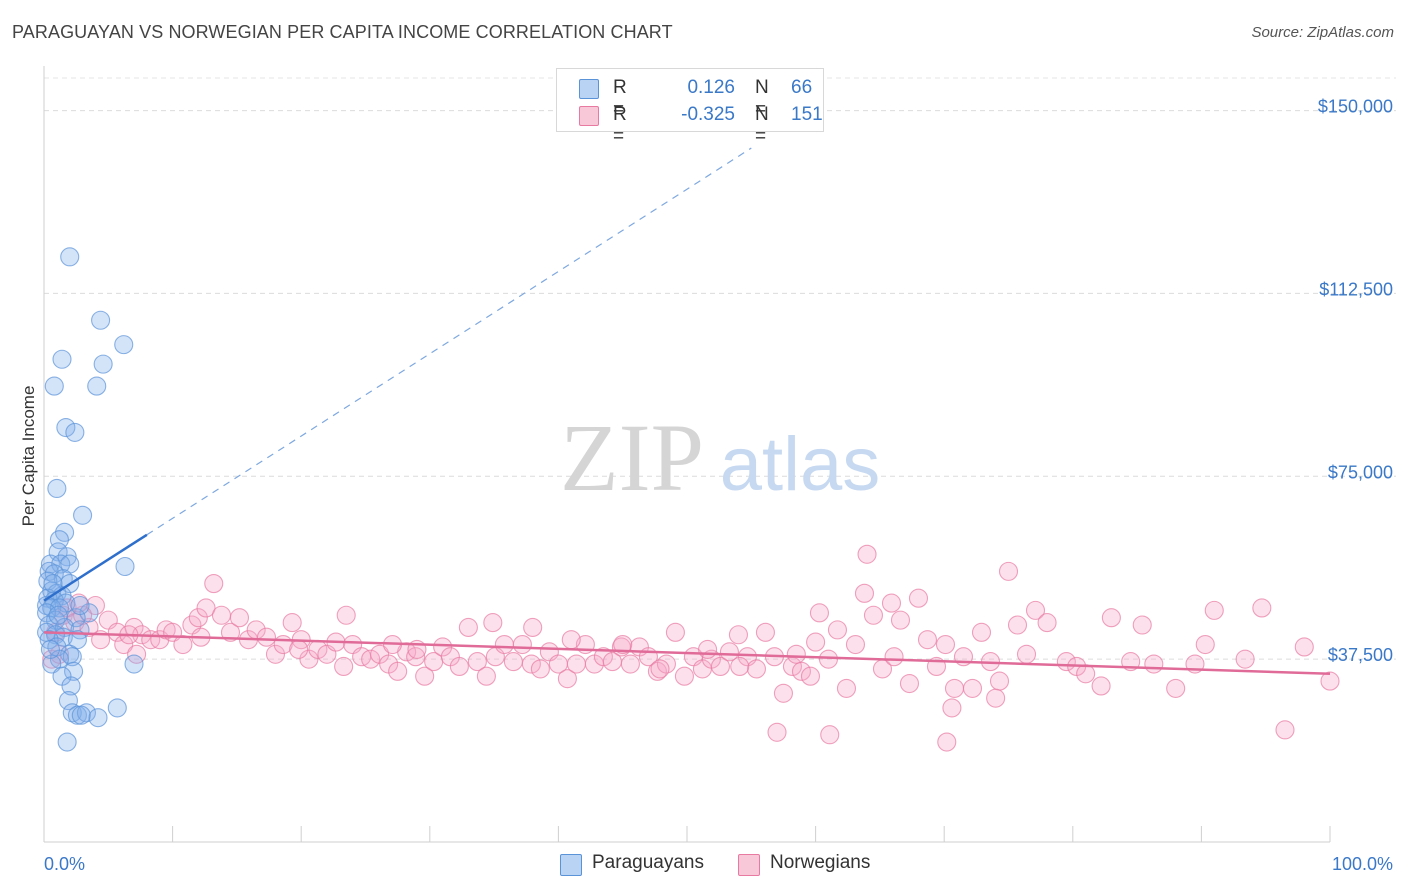  Describe the element at coordinates (632, 457) in the screenshot. I see `watermark-zip: ZIP` at that location.